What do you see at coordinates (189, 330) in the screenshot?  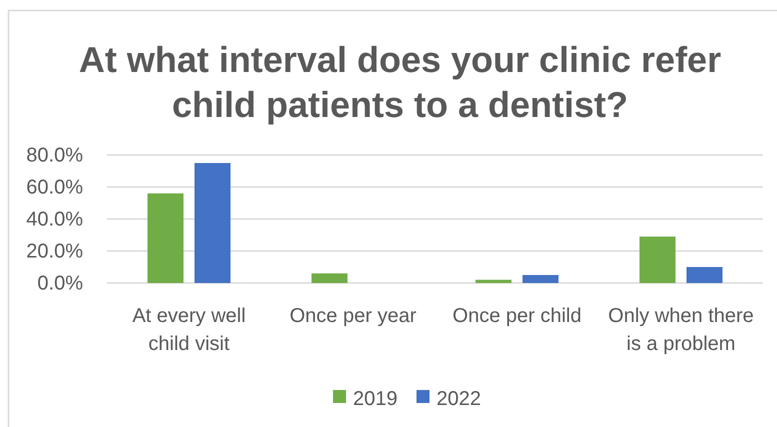 I see `x-tick-label: At every well child visit` at bounding box center [189, 330].